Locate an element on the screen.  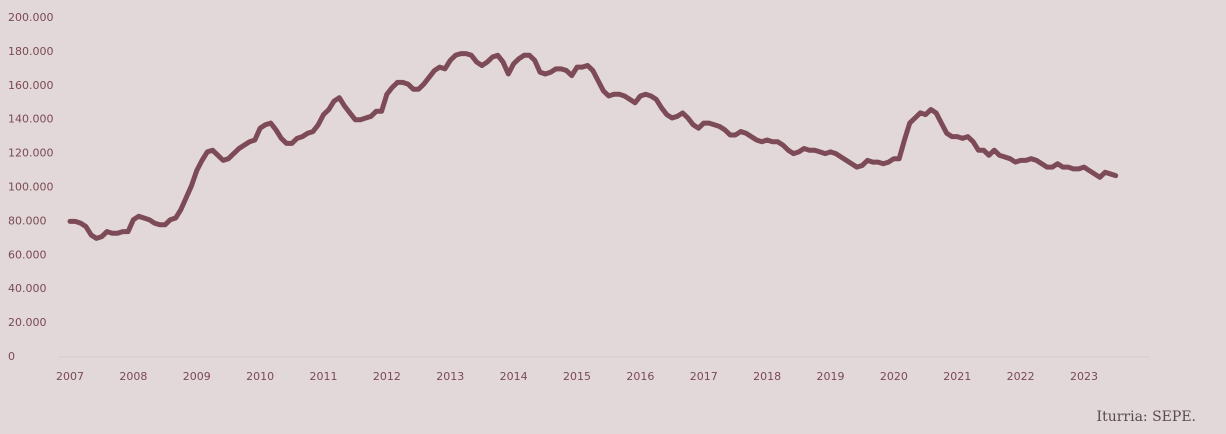
y-tick-label: 40.000 is located at coordinates (27, 288).